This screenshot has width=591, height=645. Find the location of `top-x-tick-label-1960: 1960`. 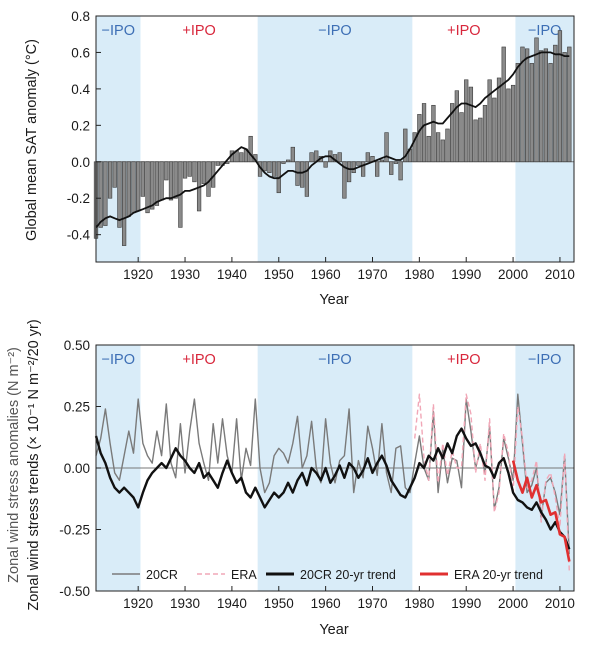

top-x-tick-label-1960: 1960 is located at coordinates (326, 274).